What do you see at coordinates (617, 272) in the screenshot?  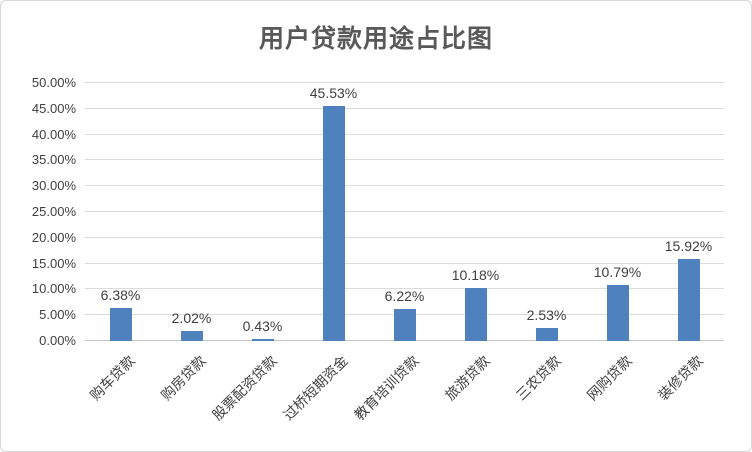 I see `bar-value-label: 10.79%` at bounding box center [617, 272].